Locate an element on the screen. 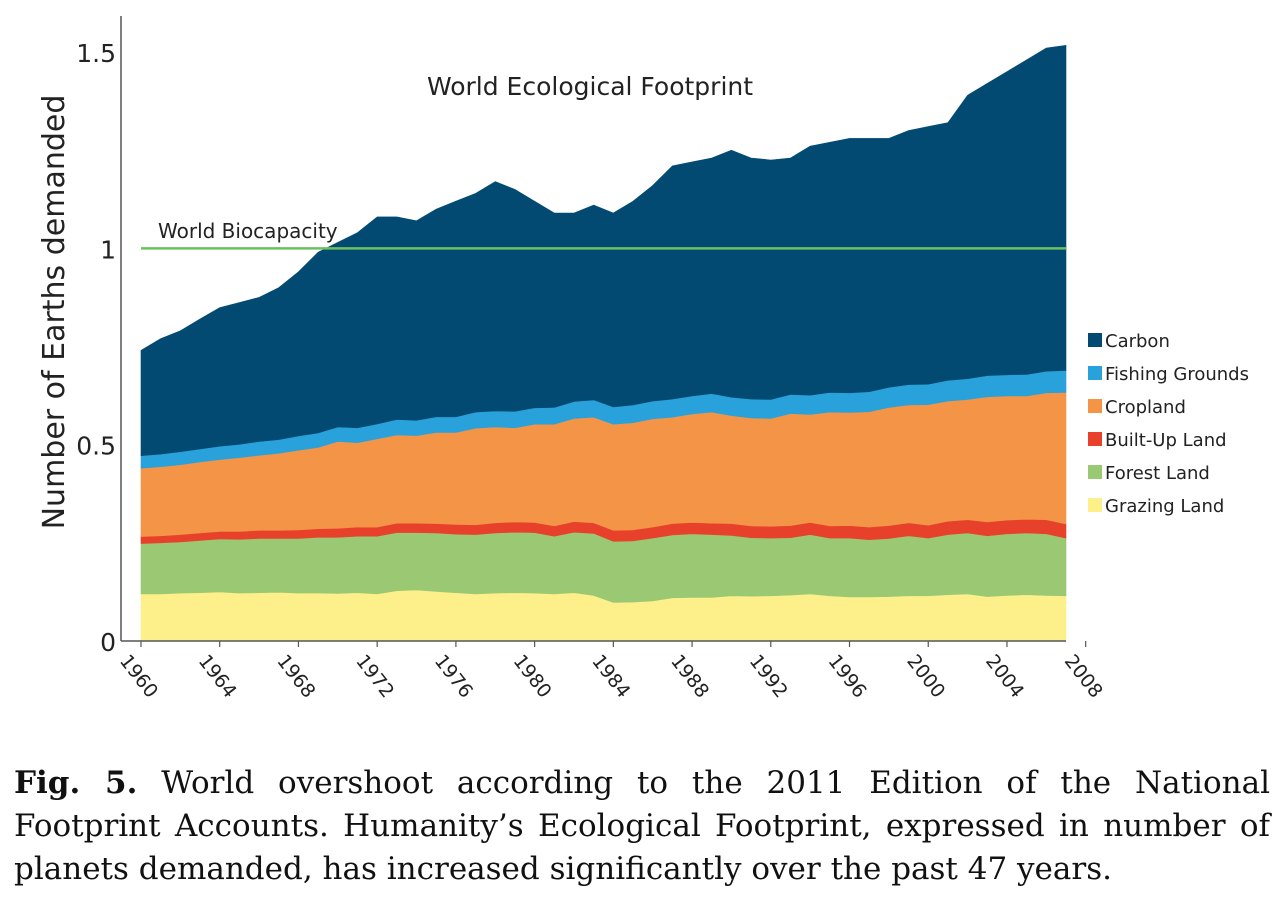 The width and height of the screenshot is (1285, 902). y-tick-label: 1.5 is located at coordinates (96, 53).